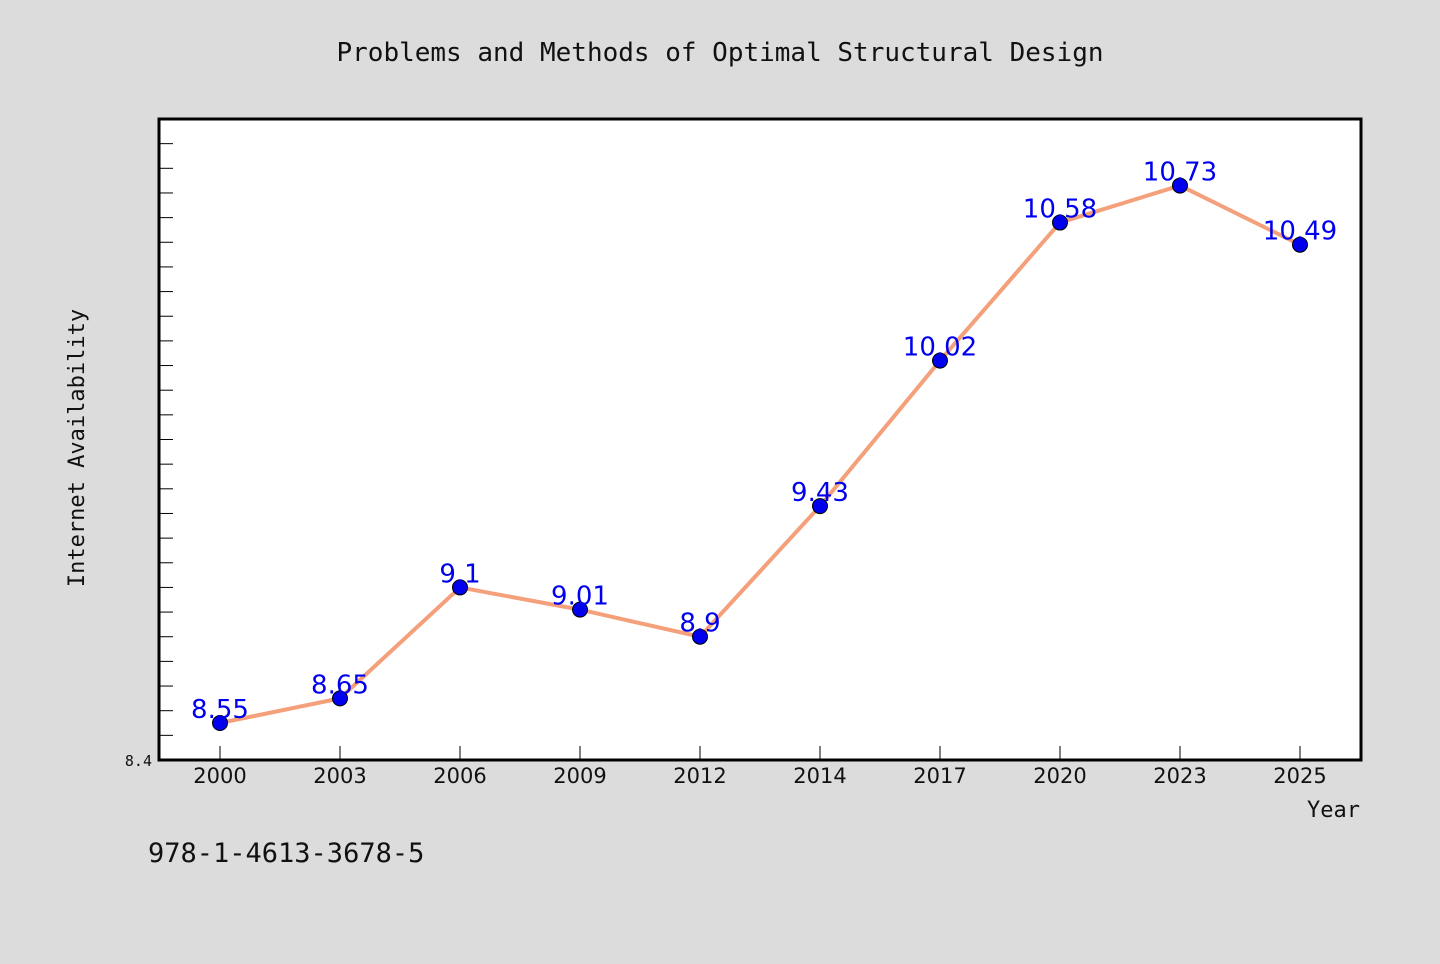 This screenshot has width=1440, height=964. I want to click on y-axis-label: Internet Availability, so click(77, 448).